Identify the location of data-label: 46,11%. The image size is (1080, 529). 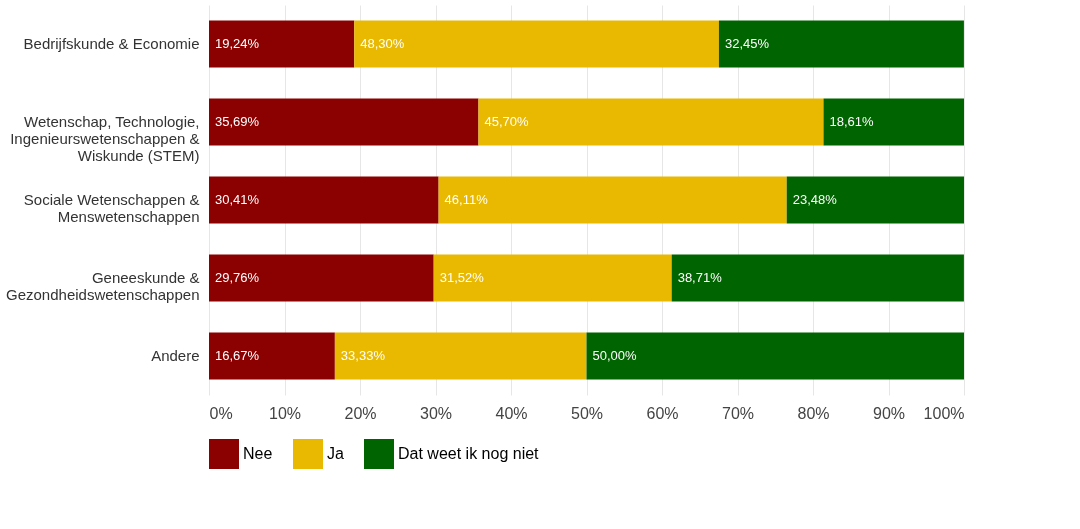
(466, 199).